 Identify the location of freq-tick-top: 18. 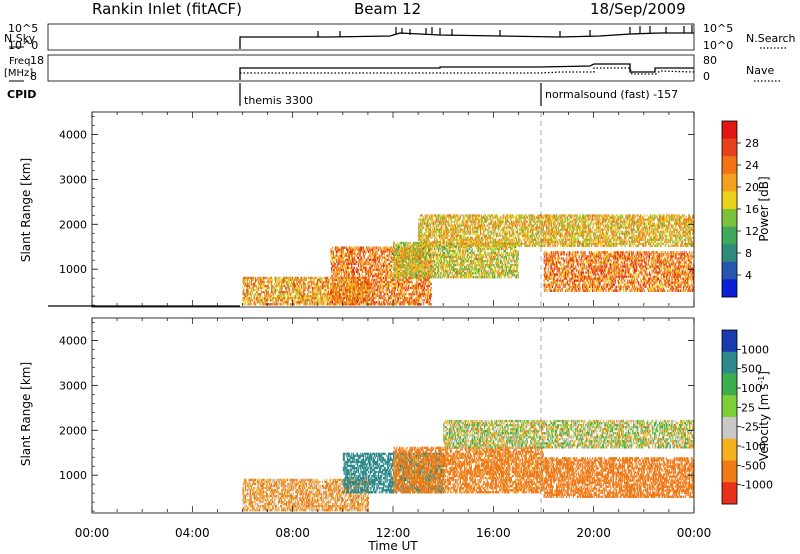
(37, 60).